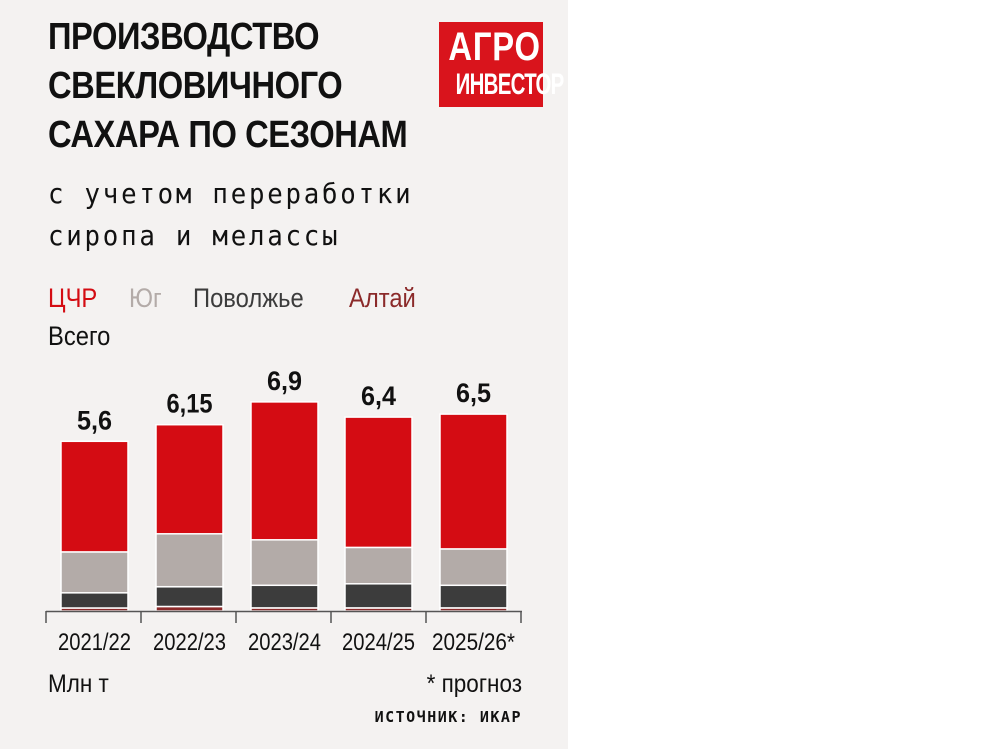 The height and width of the screenshot is (749, 992). Describe the element at coordinates (474, 684) in the screenshot. I see `forecast-note: * прогноз` at that location.